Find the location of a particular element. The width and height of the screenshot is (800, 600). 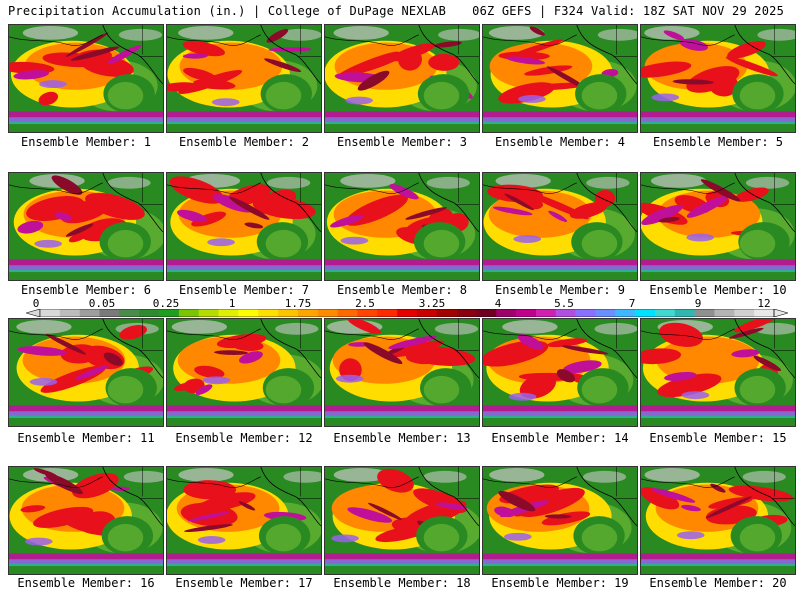

colorbar-tick-label: 2.5 is located at coordinates (365, 303).